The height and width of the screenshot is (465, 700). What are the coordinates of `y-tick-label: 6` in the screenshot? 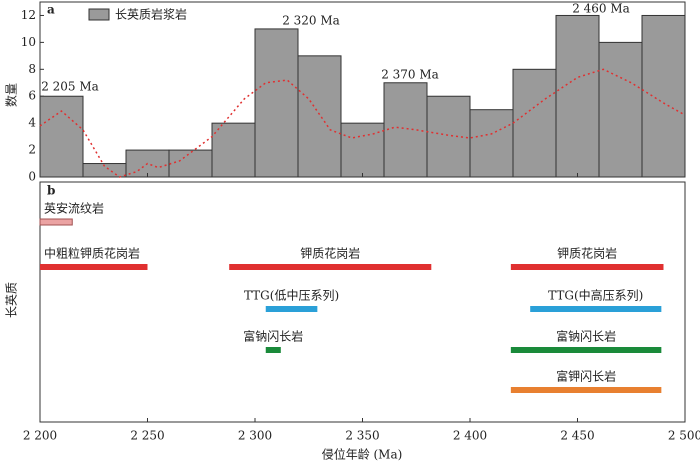 It's located at (32, 96).